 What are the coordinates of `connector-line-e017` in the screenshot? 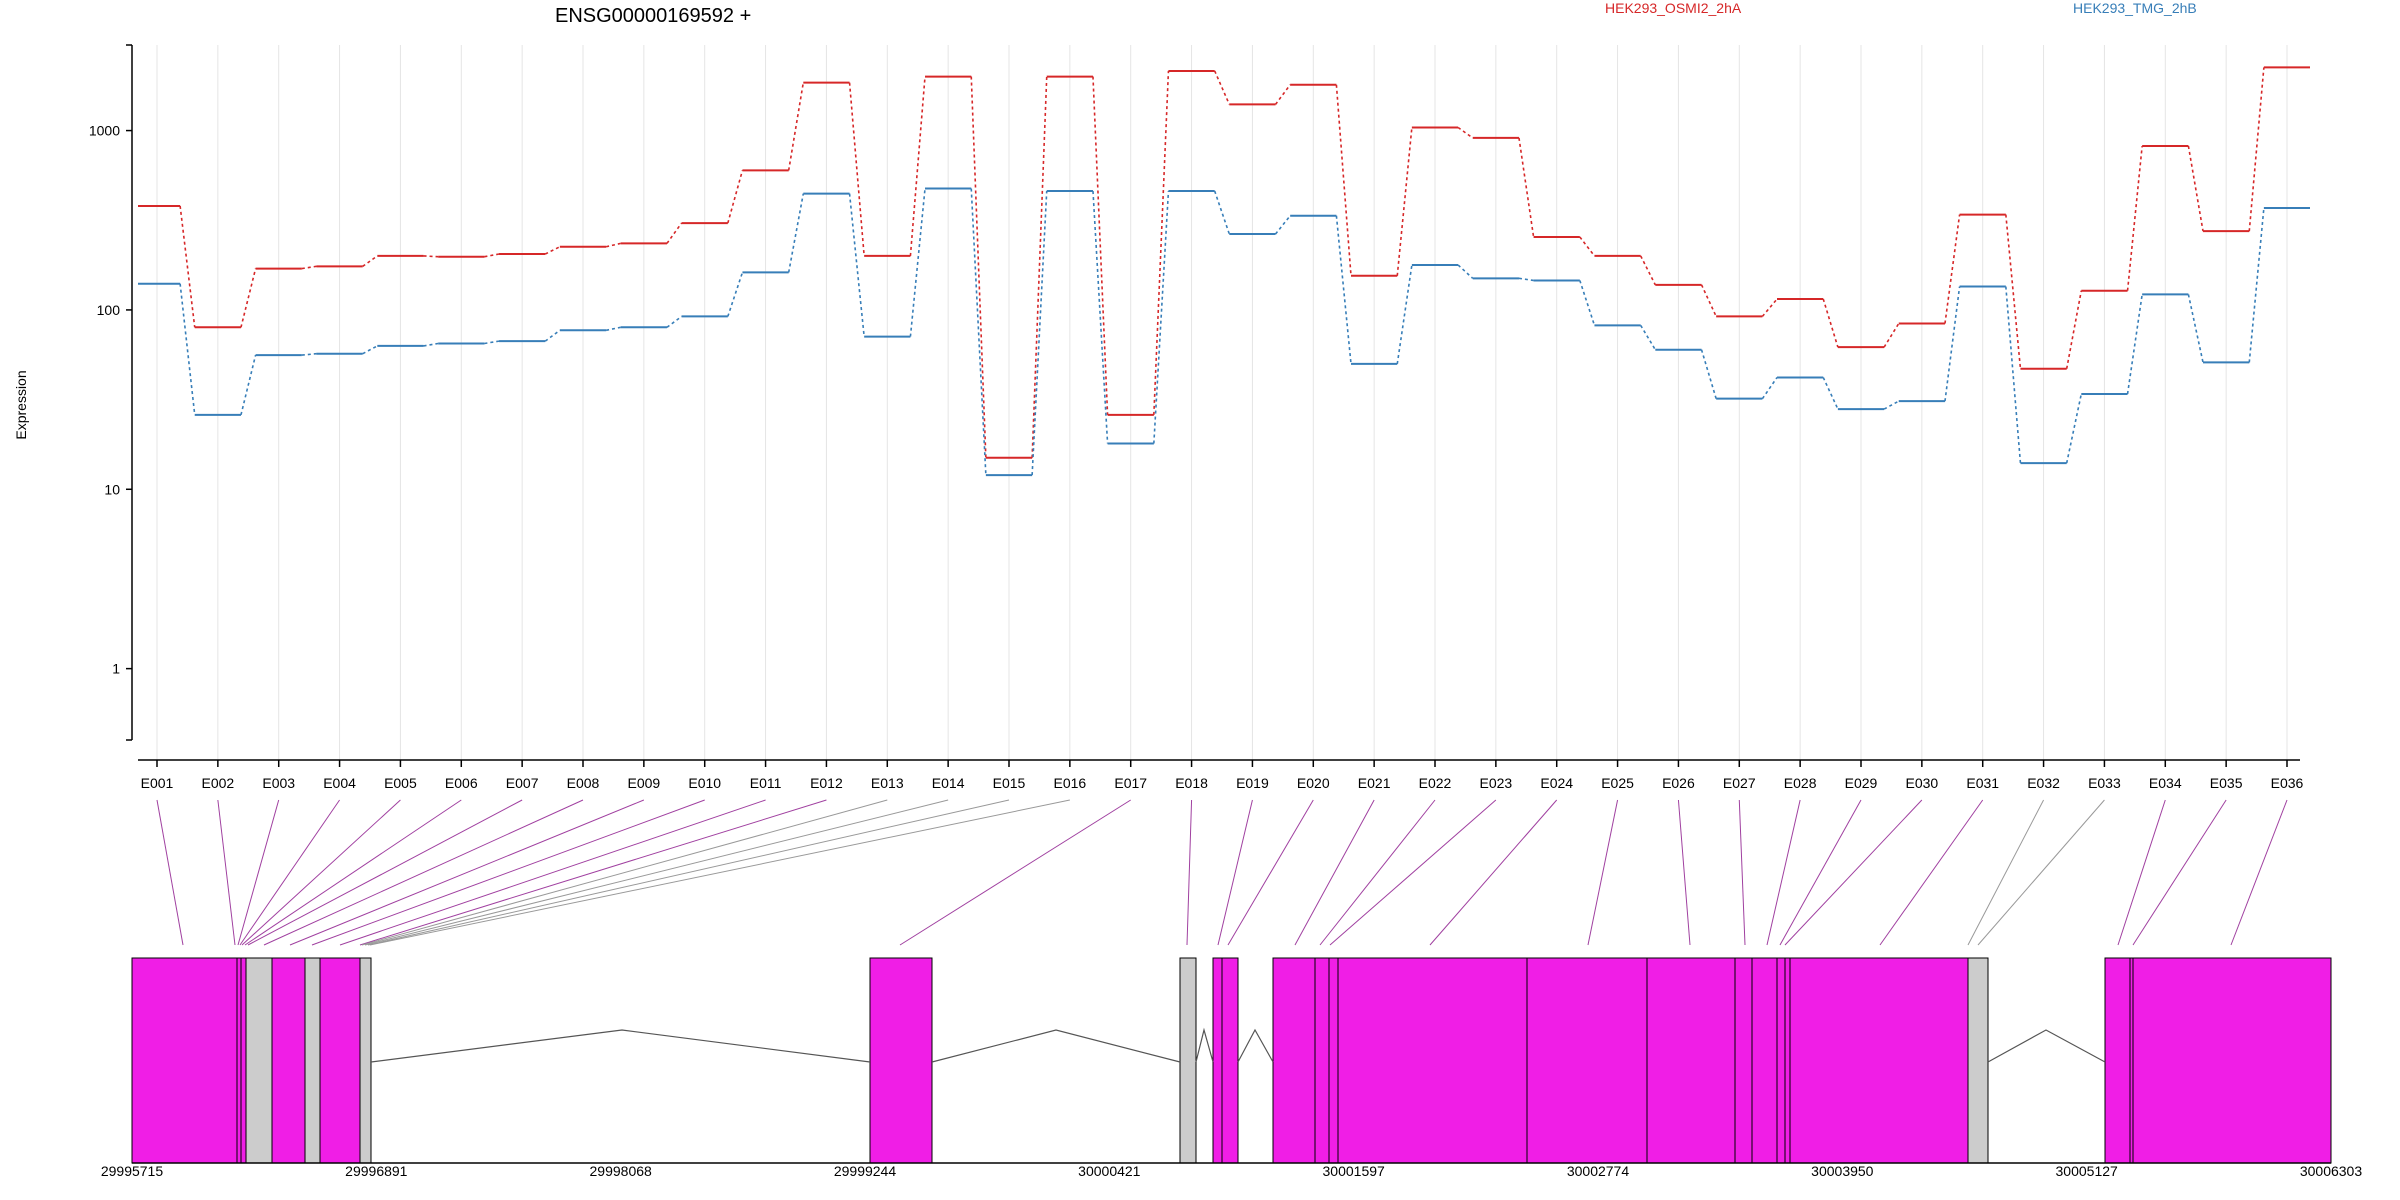 It's located at (1015, 872).